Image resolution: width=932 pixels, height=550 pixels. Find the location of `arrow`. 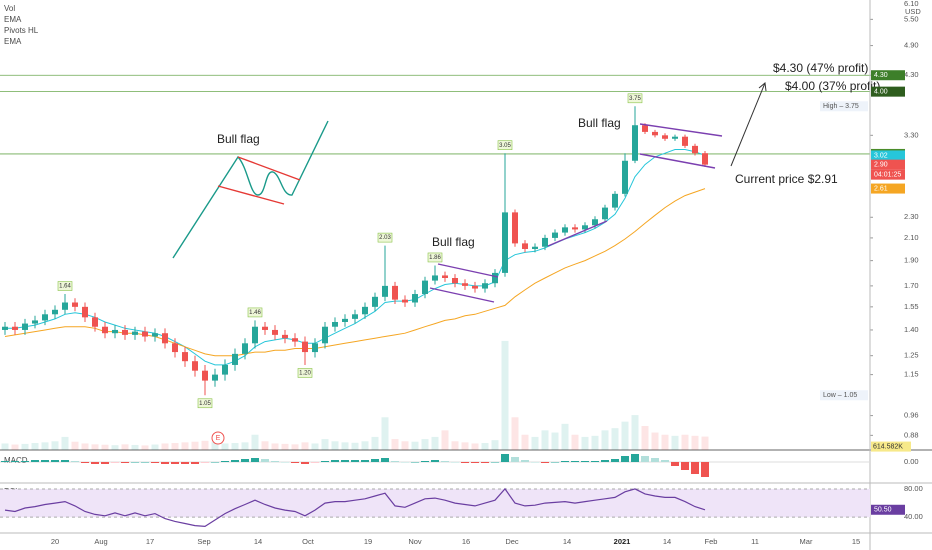

arrow is located at coordinates (748, 124).